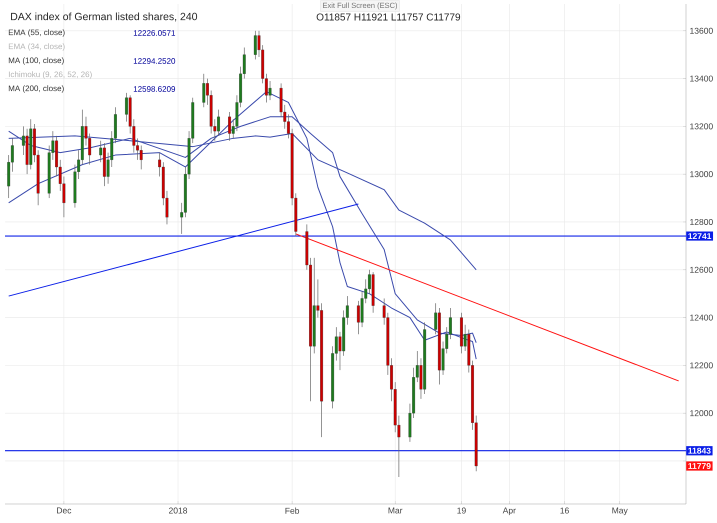 This screenshot has height=523, width=717. Describe the element at coordinates (564, 511) in the screenshot. I see `x-tick-label: 16` at that location.